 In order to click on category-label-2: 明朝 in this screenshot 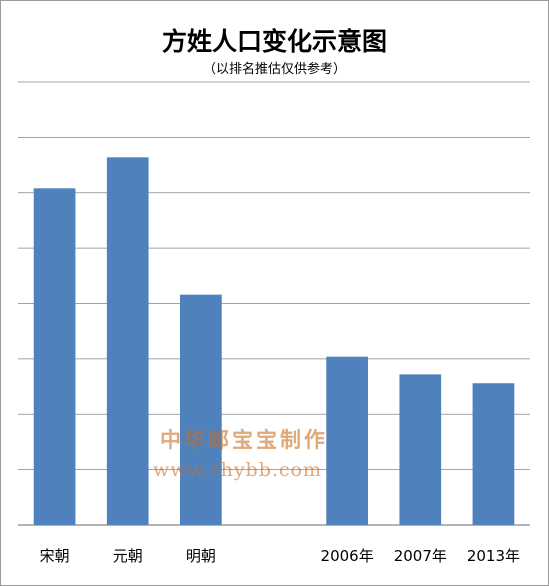, I will do `click(201, 556)`.